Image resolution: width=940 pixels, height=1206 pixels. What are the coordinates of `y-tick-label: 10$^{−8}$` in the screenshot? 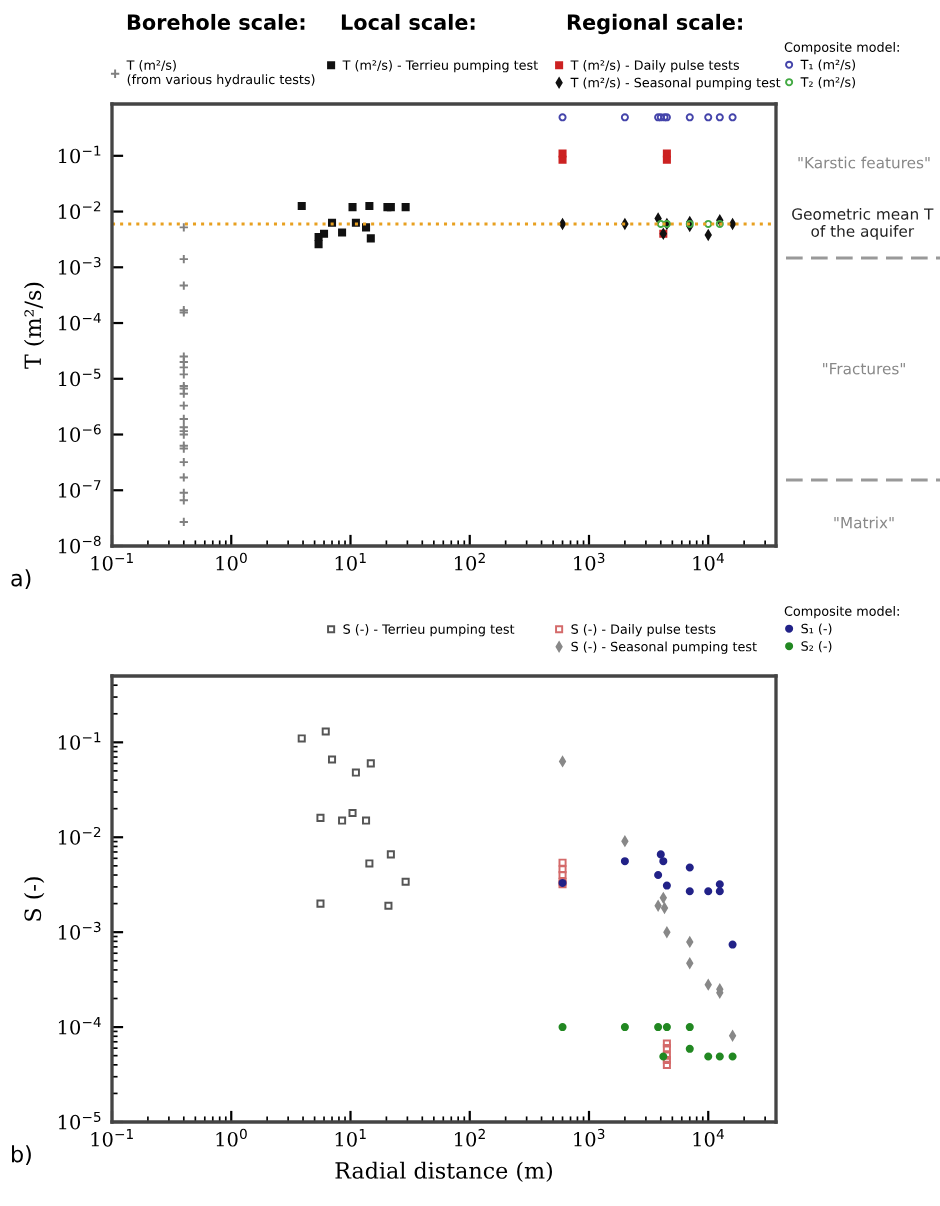 It's located at (79, 544).